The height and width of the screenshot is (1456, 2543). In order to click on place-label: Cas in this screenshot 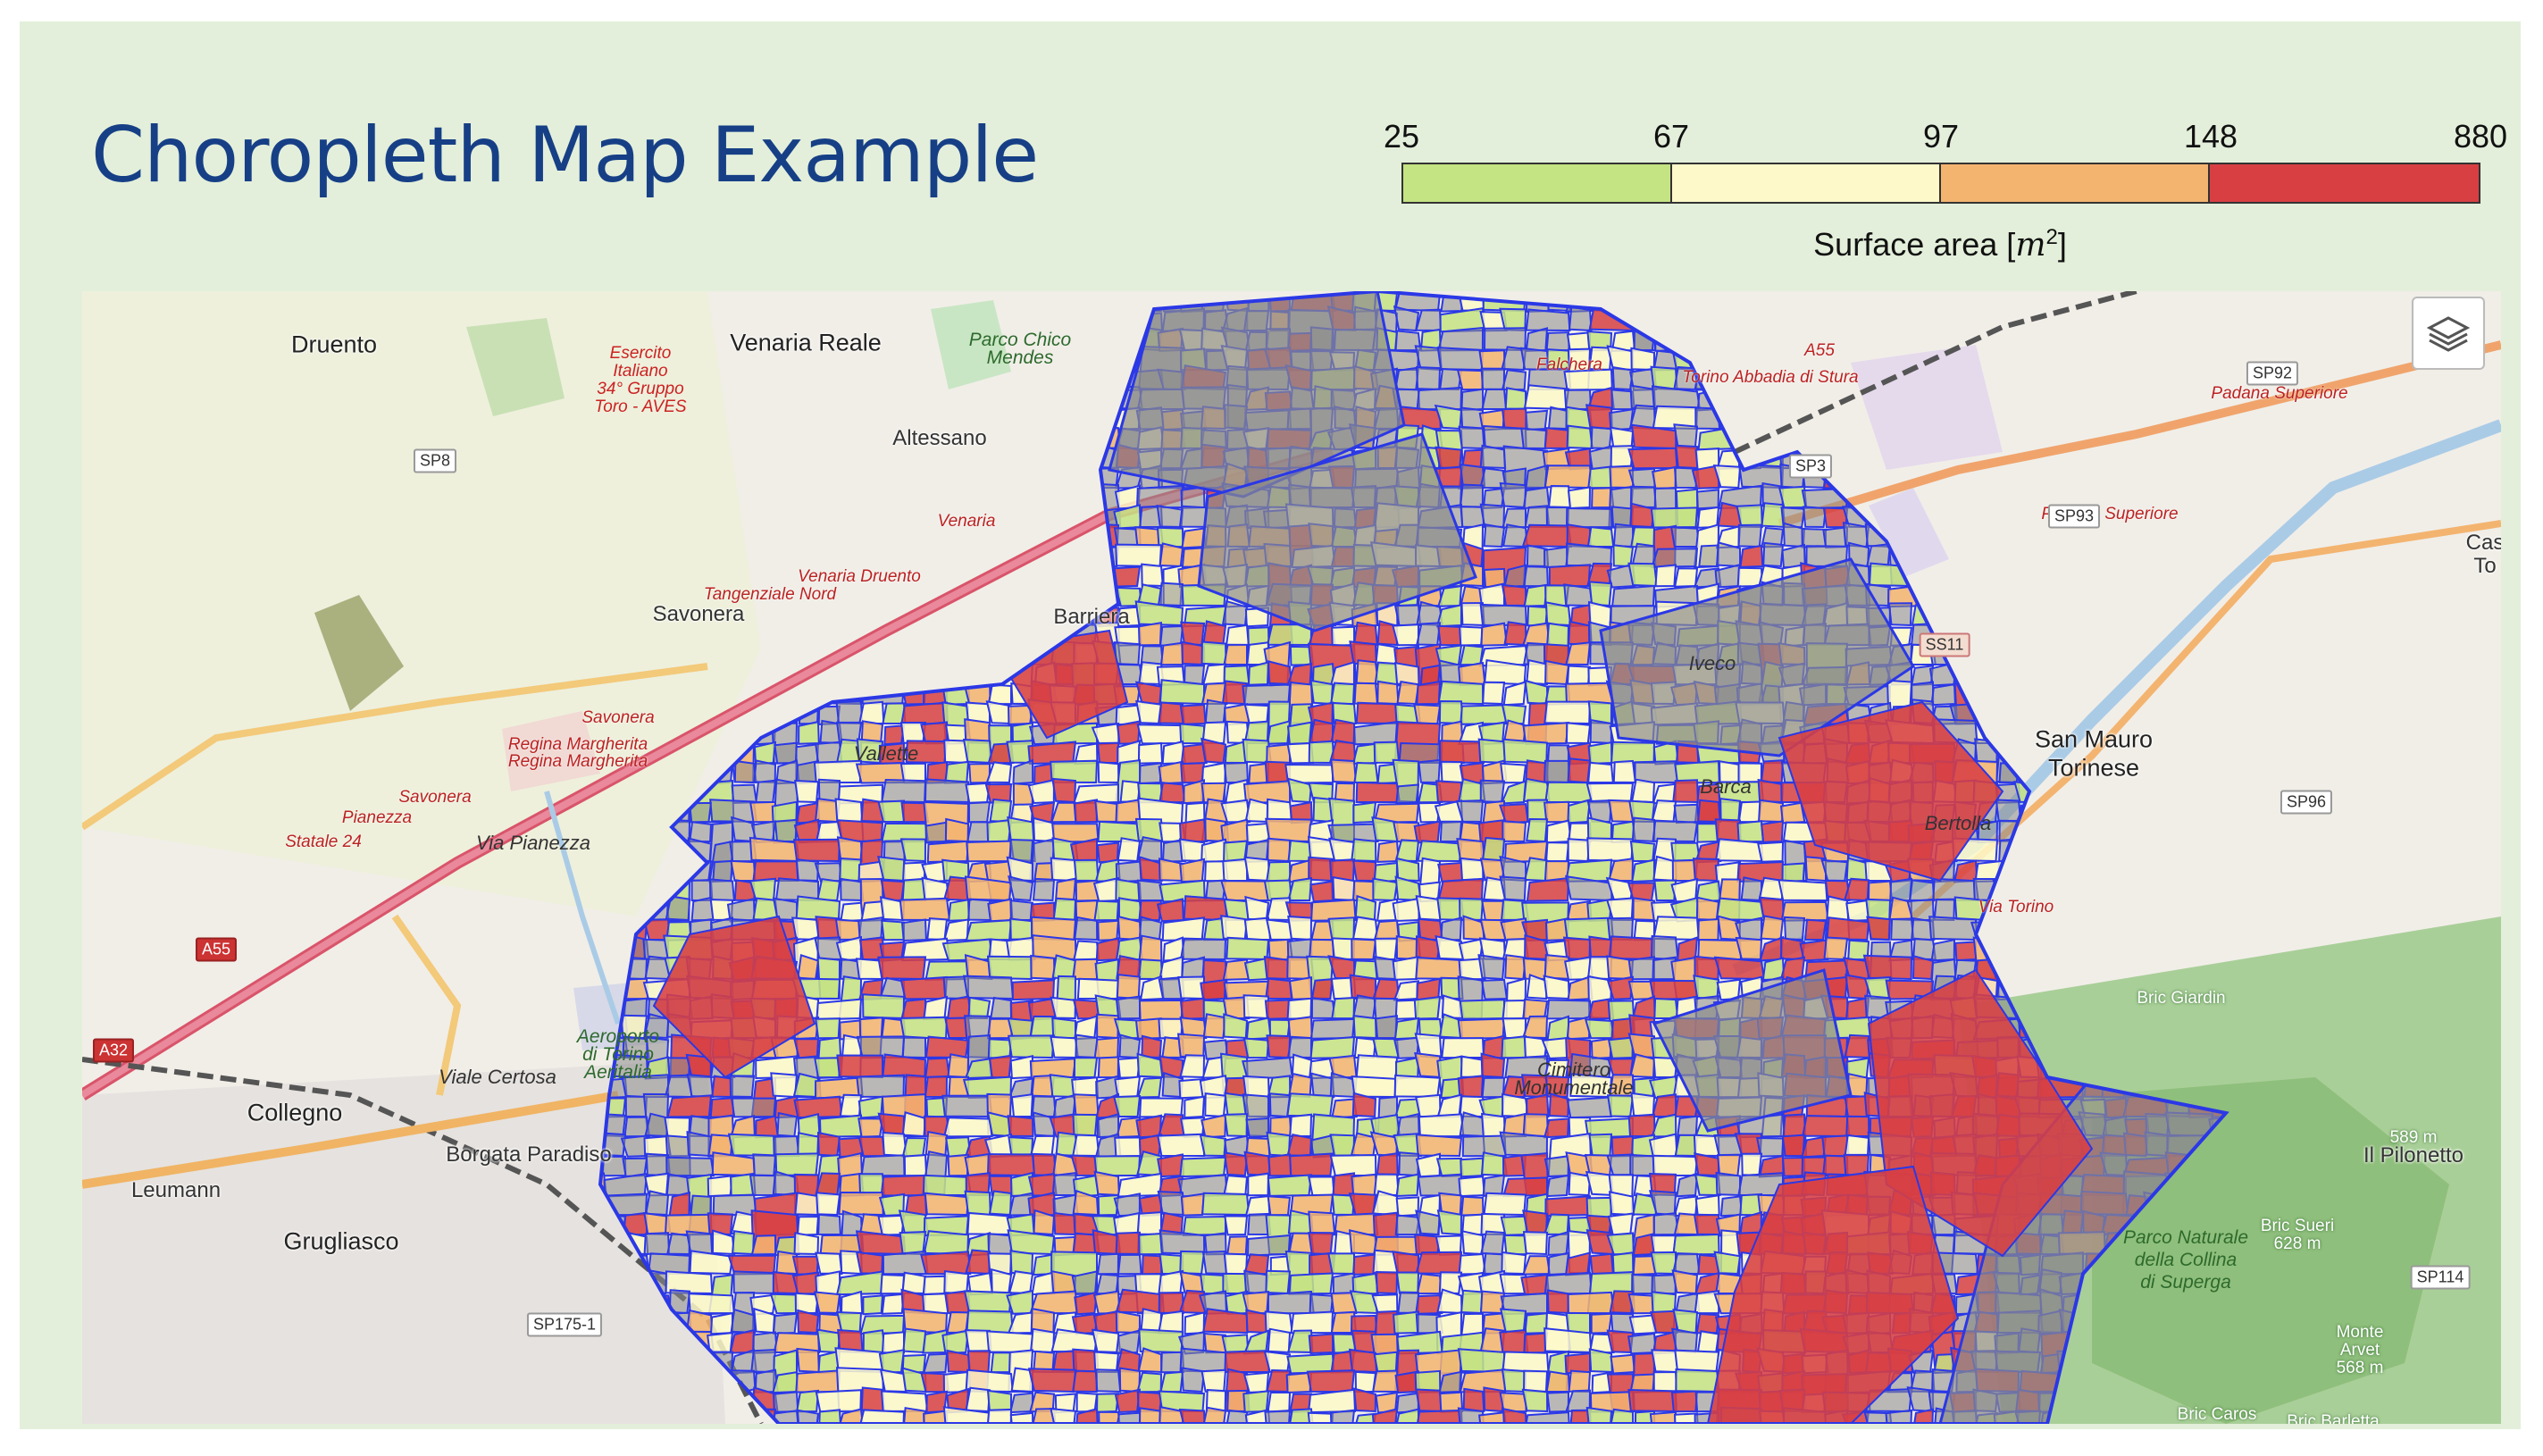, I will do `click(2483, 543)`.